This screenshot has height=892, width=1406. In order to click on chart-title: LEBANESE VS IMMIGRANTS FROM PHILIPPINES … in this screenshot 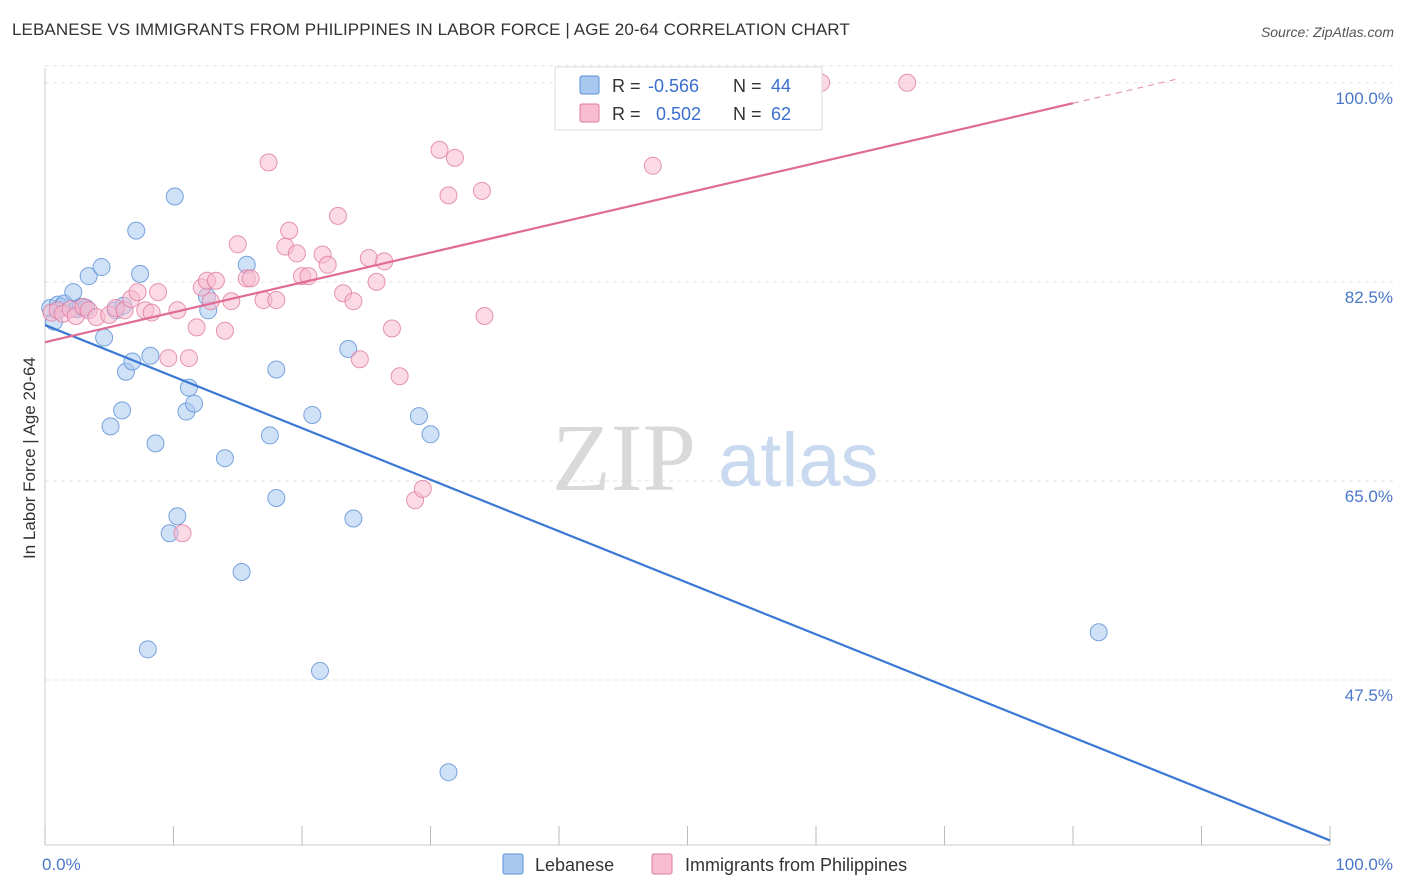, I will do `click(431, 29)`.